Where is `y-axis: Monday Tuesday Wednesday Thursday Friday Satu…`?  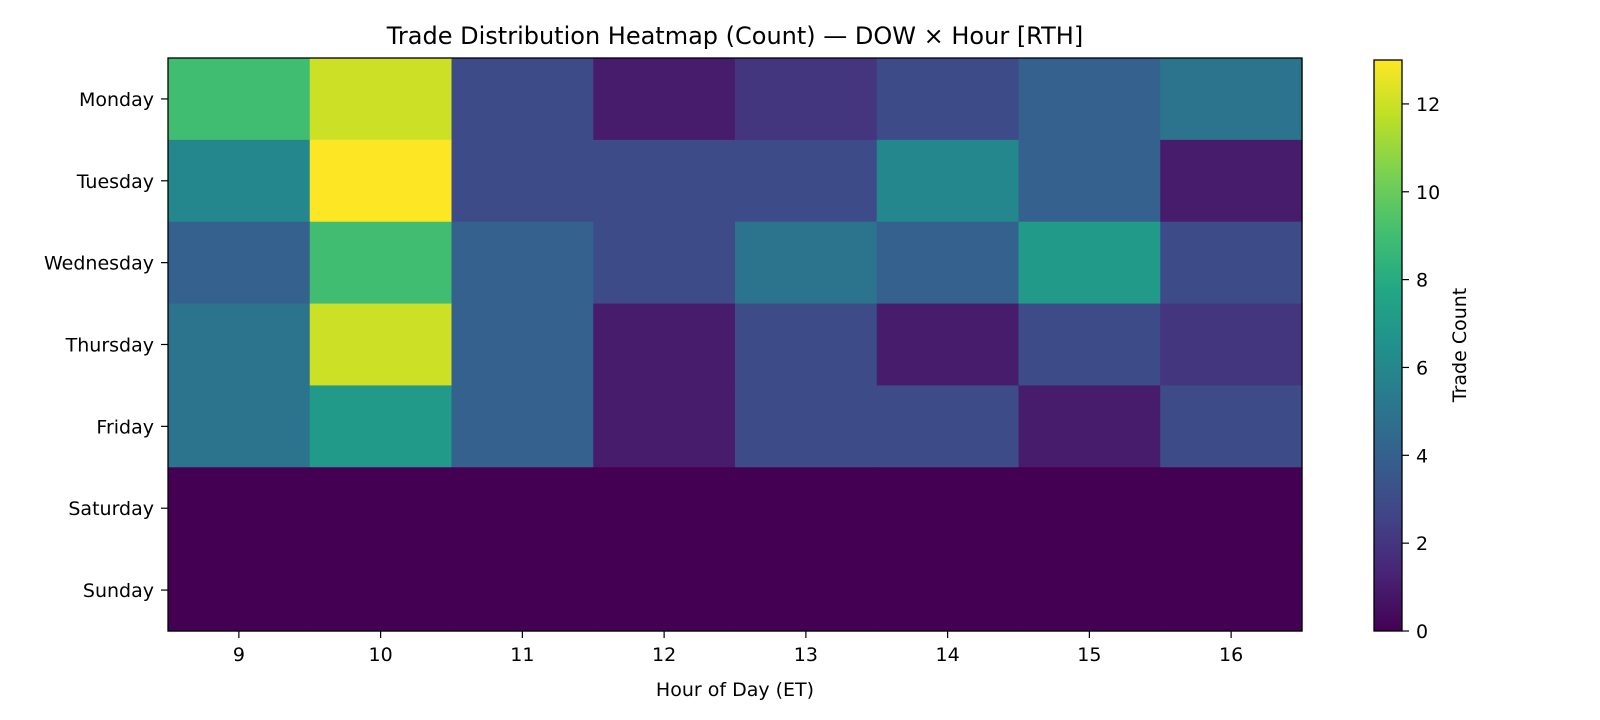 y-axis: Monday Tuesday Wednesday Thursday Friday Satu… is located at coordinates (106, 345).